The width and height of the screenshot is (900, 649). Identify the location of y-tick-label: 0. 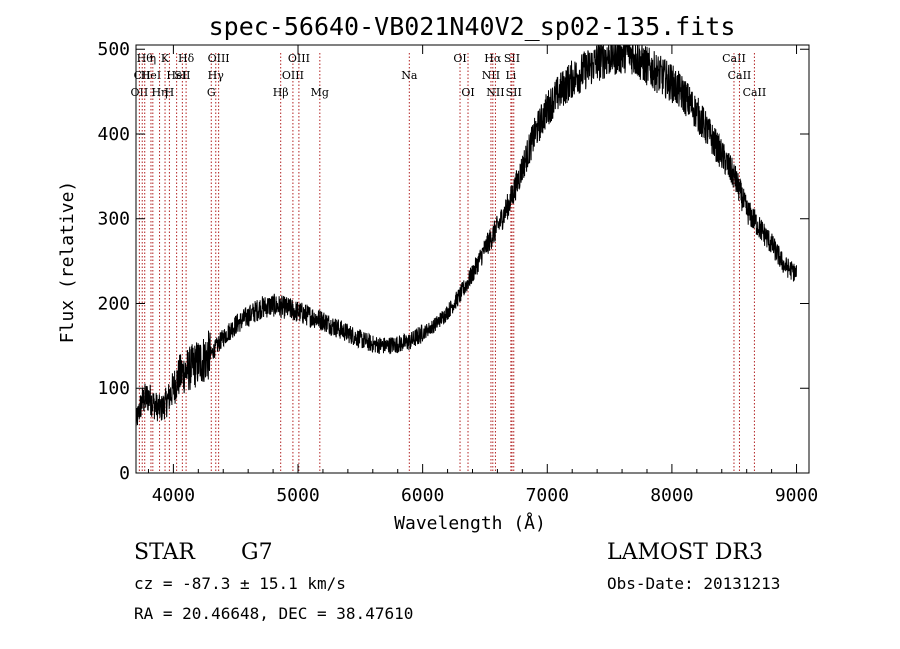
(124, 473).